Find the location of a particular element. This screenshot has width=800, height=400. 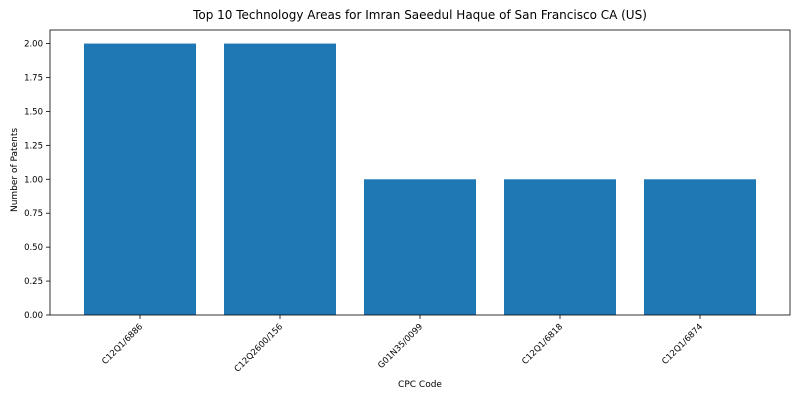

y-tick-label-1: 0.25 is located at coordinates (33, 282).